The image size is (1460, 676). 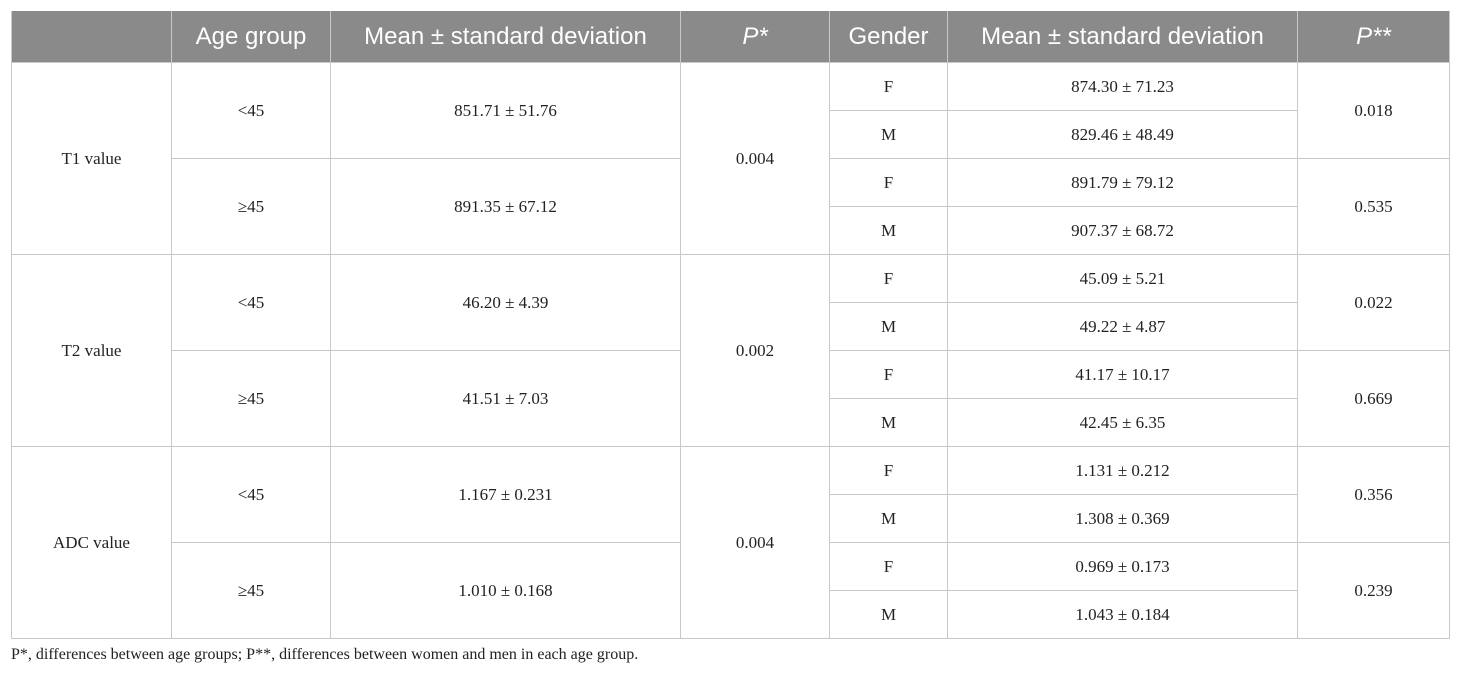 I want to click on table-row: M 49.22 ± 4.87, so click(x=731, y=326).